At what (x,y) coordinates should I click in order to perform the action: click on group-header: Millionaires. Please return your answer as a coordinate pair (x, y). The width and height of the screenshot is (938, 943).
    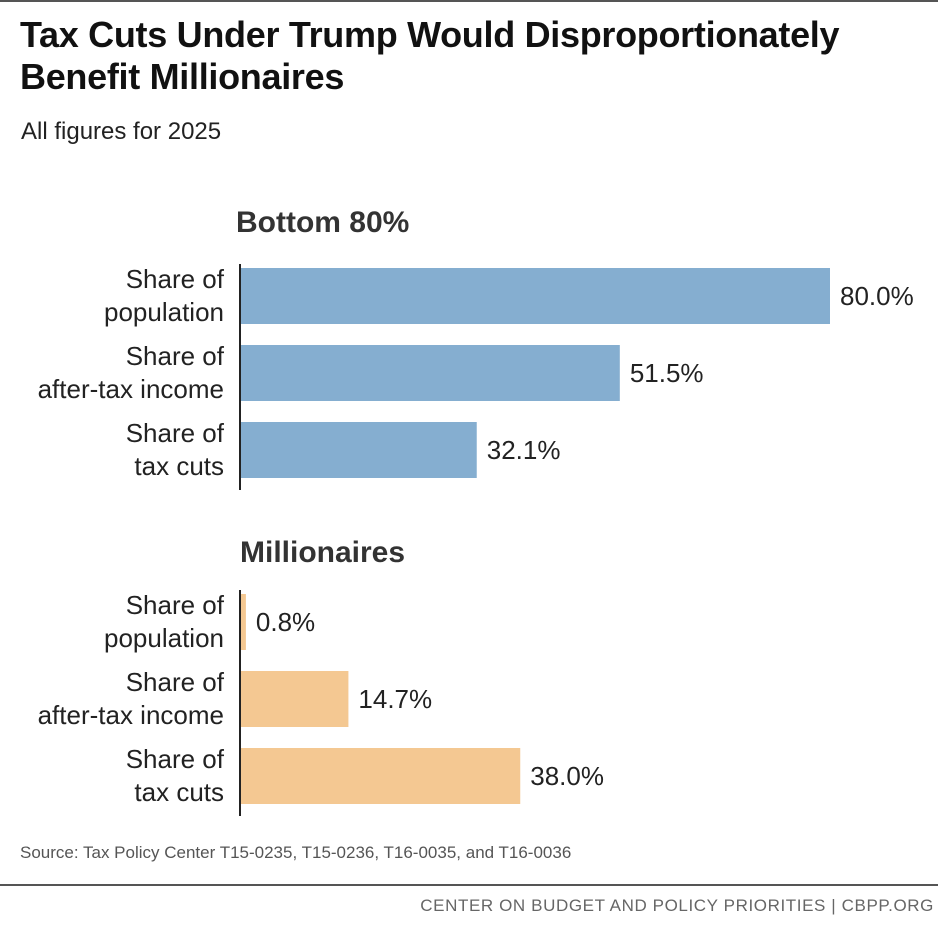
    Looking at the image, I should click on (322, 552).